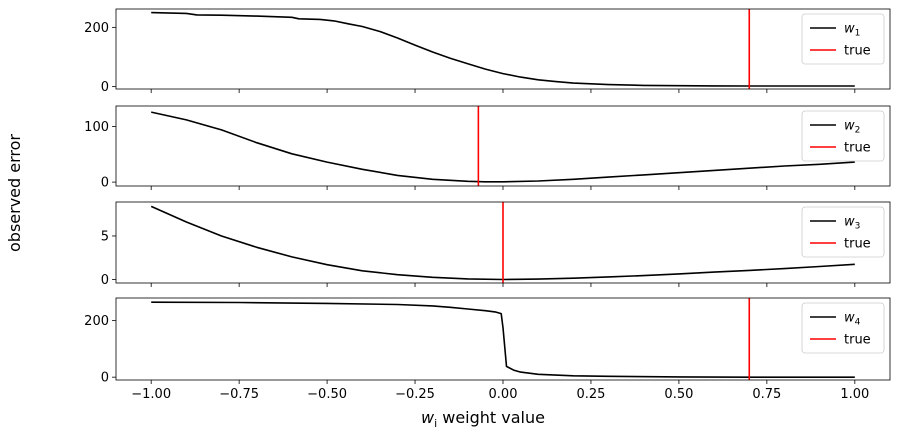 This screenshot has height=437, width=900. What do you see at coordinates (854, 394) in the screenshot?
I see `x-tick-label: 1.00` at bounding box center [854, 394].